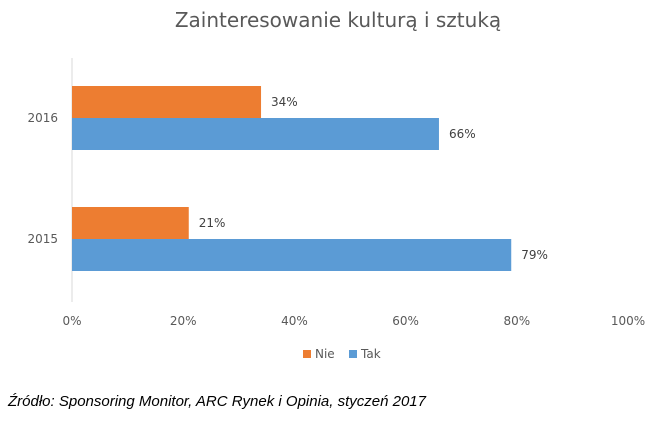  What do you see at coordinates (534, 255) in the screenshot?
I see `data-label-tak-2015: 79%` at bounding box center [534, 255].